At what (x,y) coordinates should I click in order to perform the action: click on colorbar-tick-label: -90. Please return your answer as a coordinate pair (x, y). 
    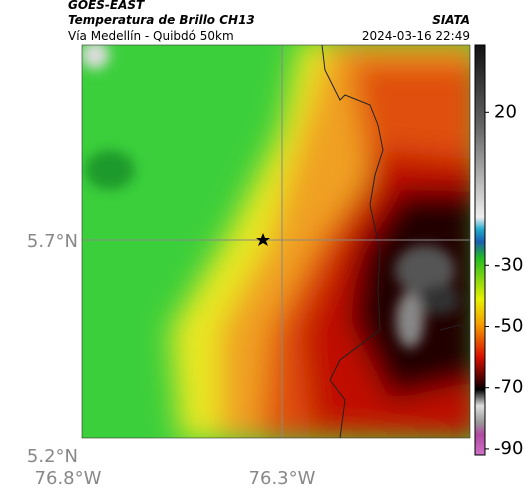
    Looking at the image, I should click on (508, 448).